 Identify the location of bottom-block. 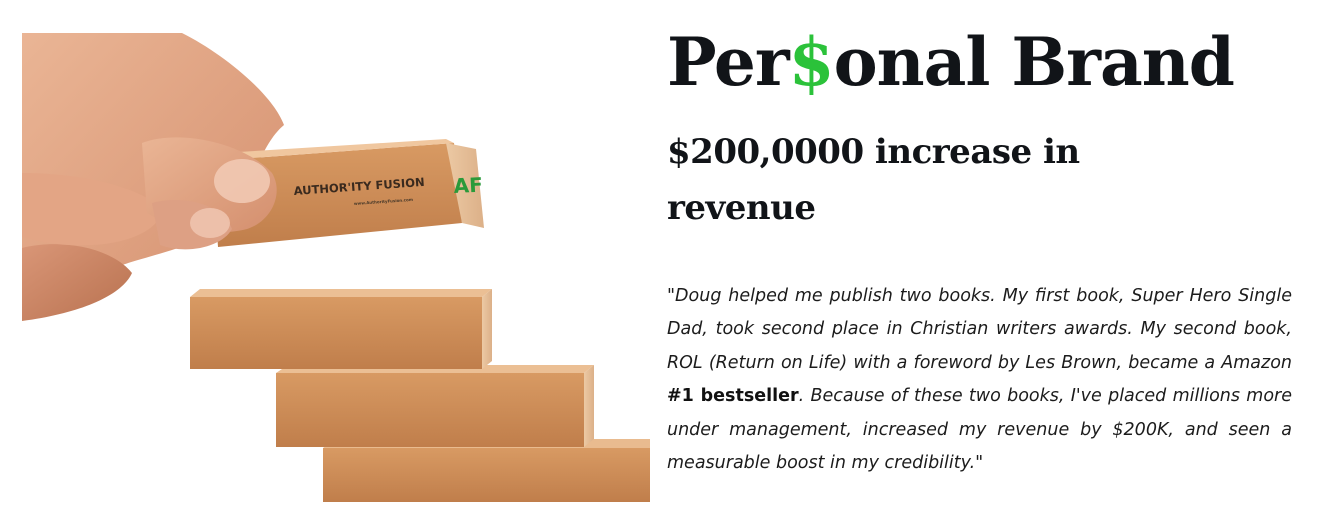
(486, 470).